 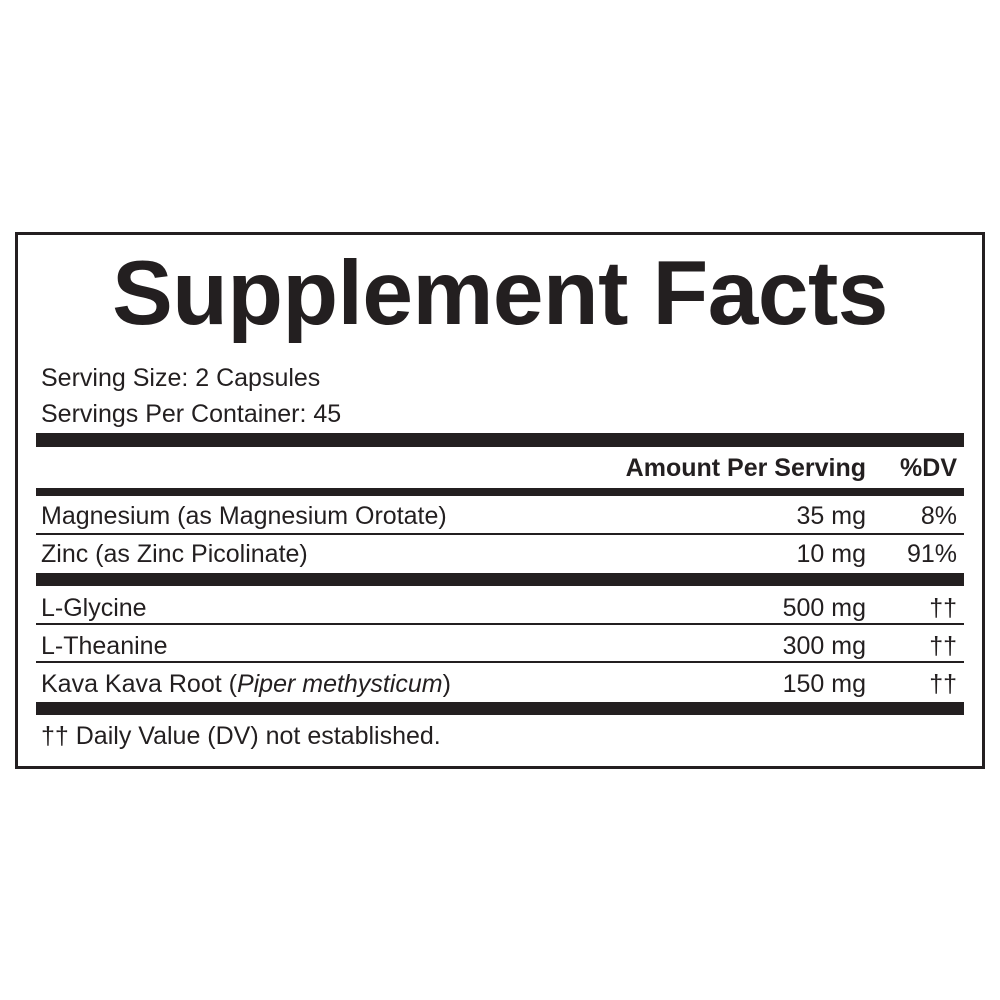 What do you see at coordinates (928, 468) in the screenshot?
I see `header-dv: %DV` at bounding box center [928, 468].